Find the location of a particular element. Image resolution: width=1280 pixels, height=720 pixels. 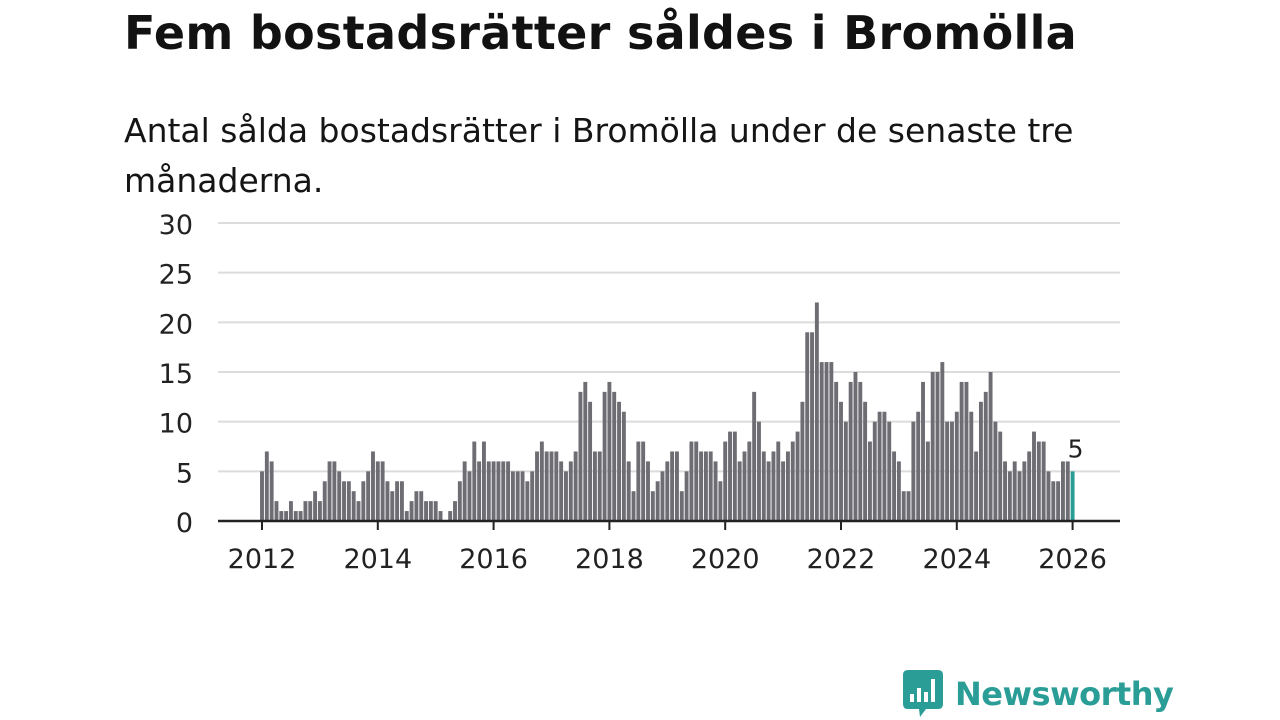

x-tick-label: 2026 is located at coordinates (1072, 559).